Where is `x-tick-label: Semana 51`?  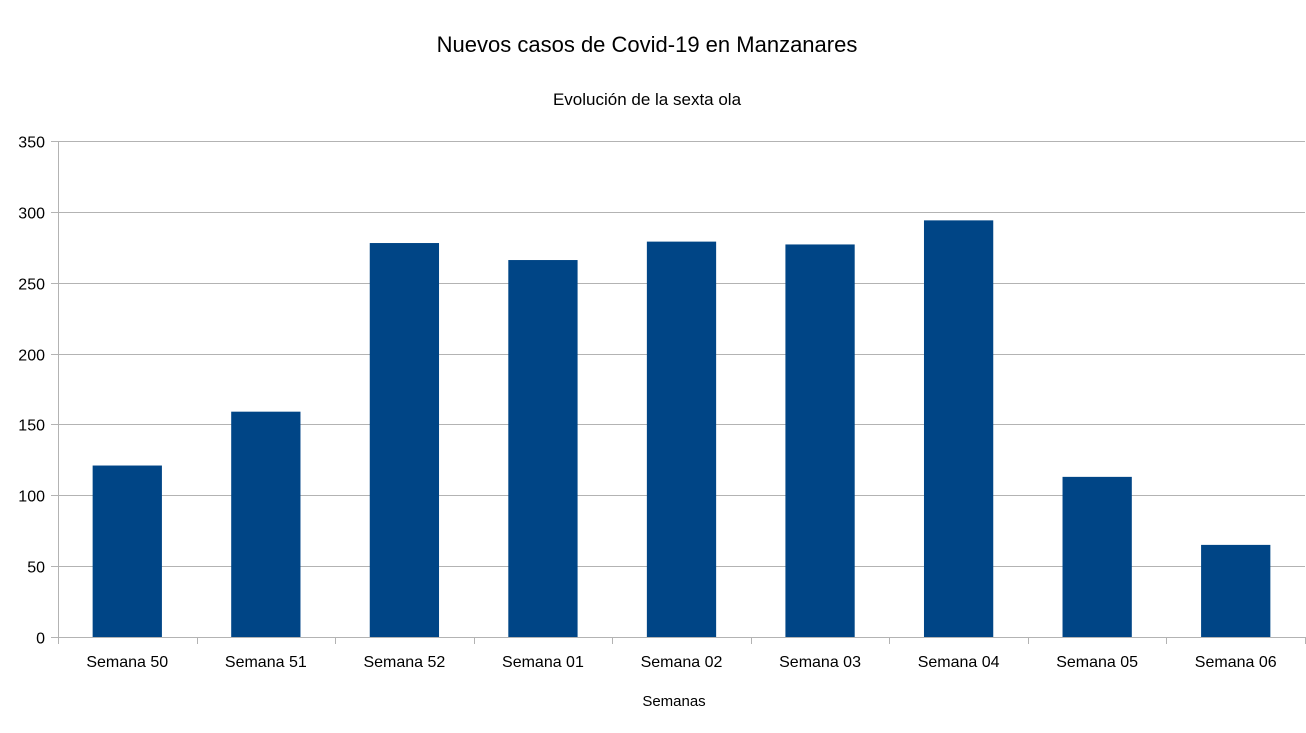 x-tick-label: Semana 51 is located at coordinates (266, 662).